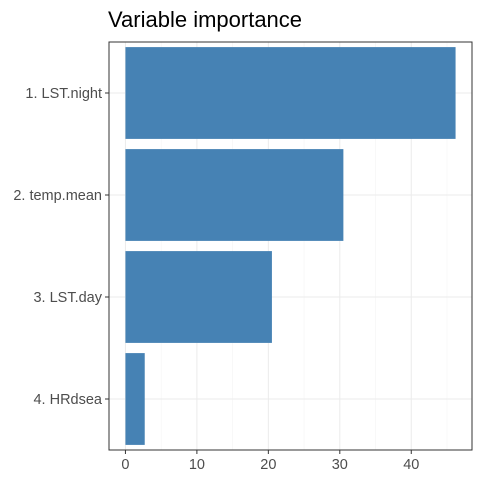 The image size is (480, 480). What do you see at coordinates (205, 19) in the screenshot?
I see `chart-title: Variable importance` at bounding box center [205, 19].